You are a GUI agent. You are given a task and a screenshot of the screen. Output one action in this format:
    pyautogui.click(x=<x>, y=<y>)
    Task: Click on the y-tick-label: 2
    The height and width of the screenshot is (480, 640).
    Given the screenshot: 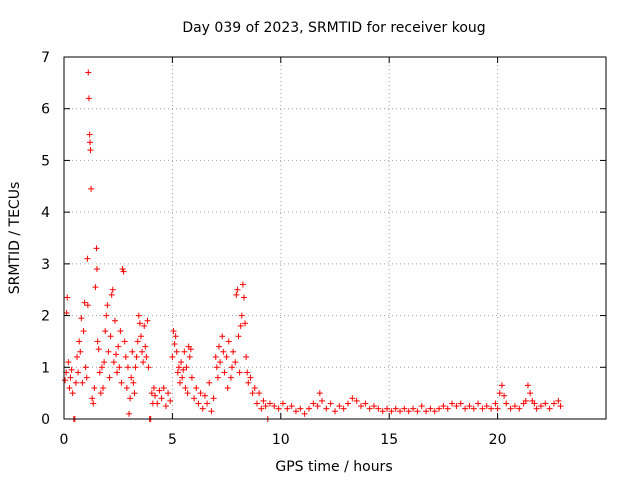 What is the action you would take?
    pyautogui.click(x=45, y=317)
    